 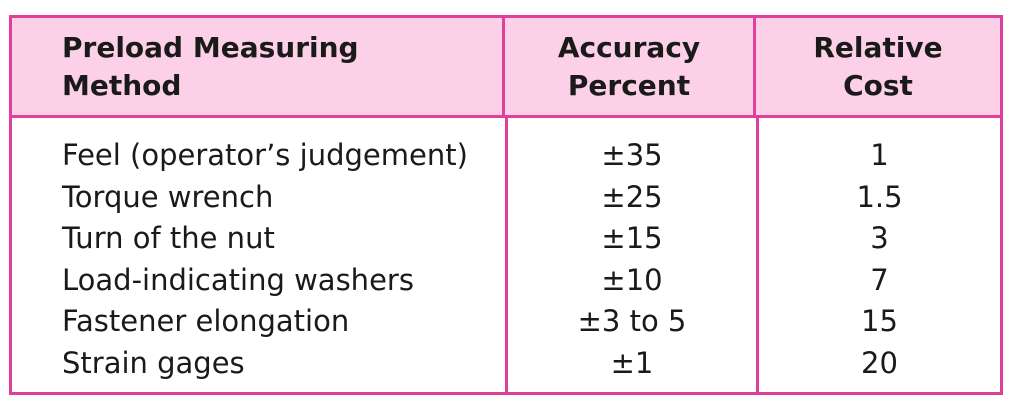 I want to click on header-method-label: Preload Measuring Method, so click(x=210, y=66).